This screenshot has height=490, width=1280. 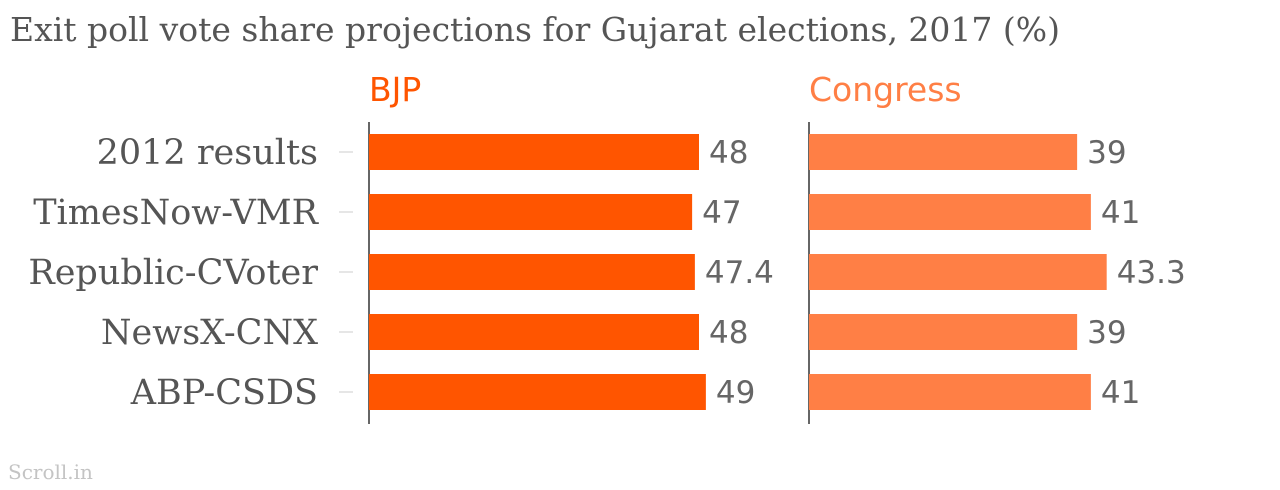 I want to click on category-label: ABP-CSDS, so click(x=224, y=393).